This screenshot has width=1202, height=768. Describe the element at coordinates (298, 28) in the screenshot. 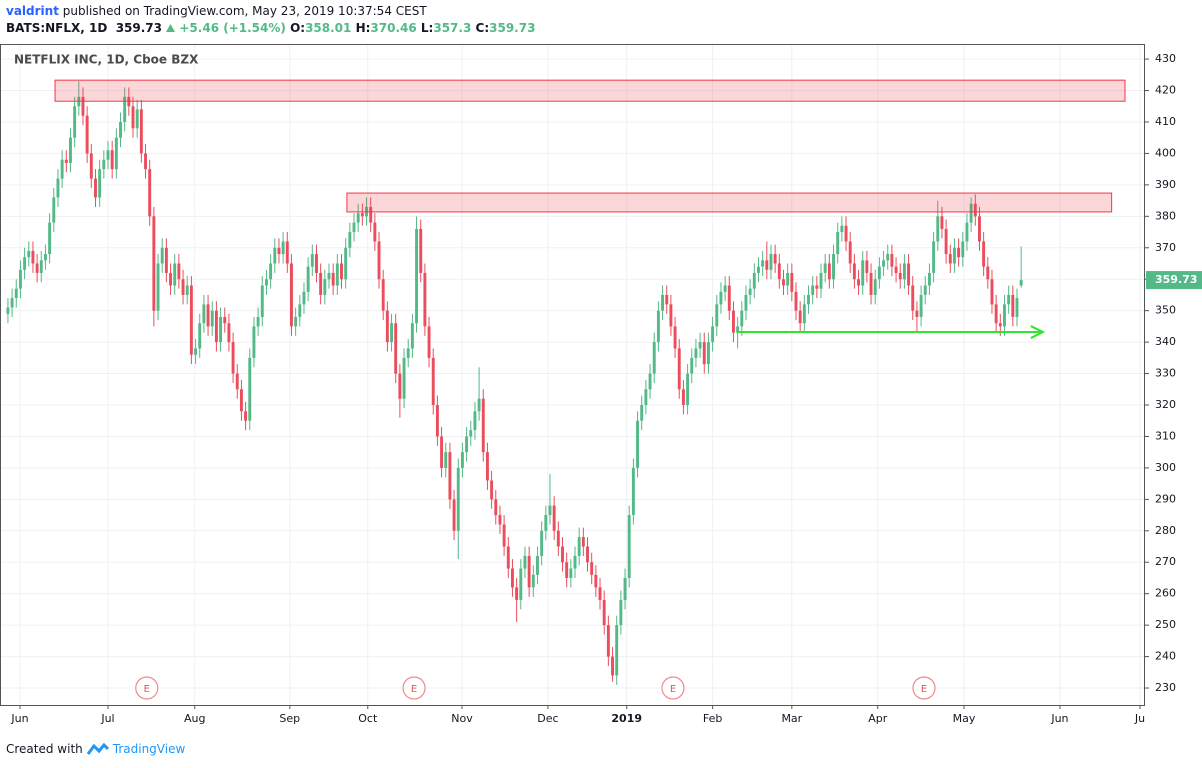

I see `o-label: O:` at that location.